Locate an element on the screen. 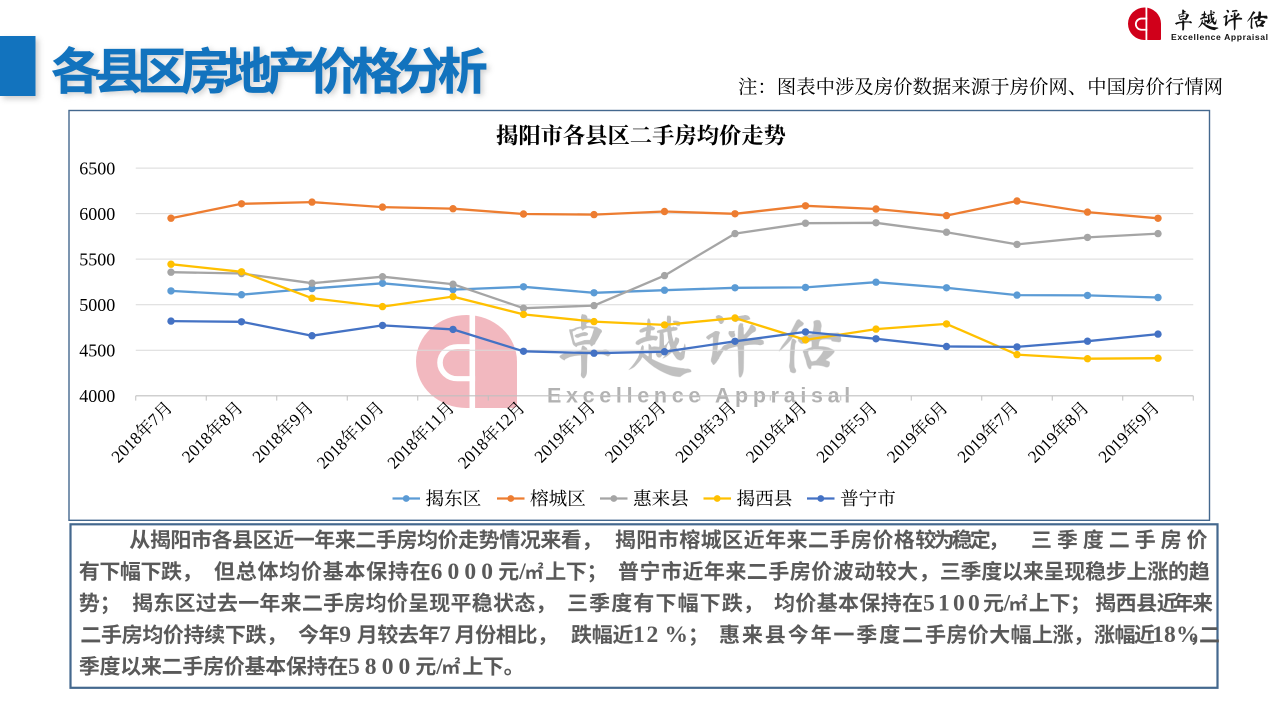 Image resolution: width=1280 pixels, height=725 pixels. svg-text: 7 is located at coordinates (445, 635).